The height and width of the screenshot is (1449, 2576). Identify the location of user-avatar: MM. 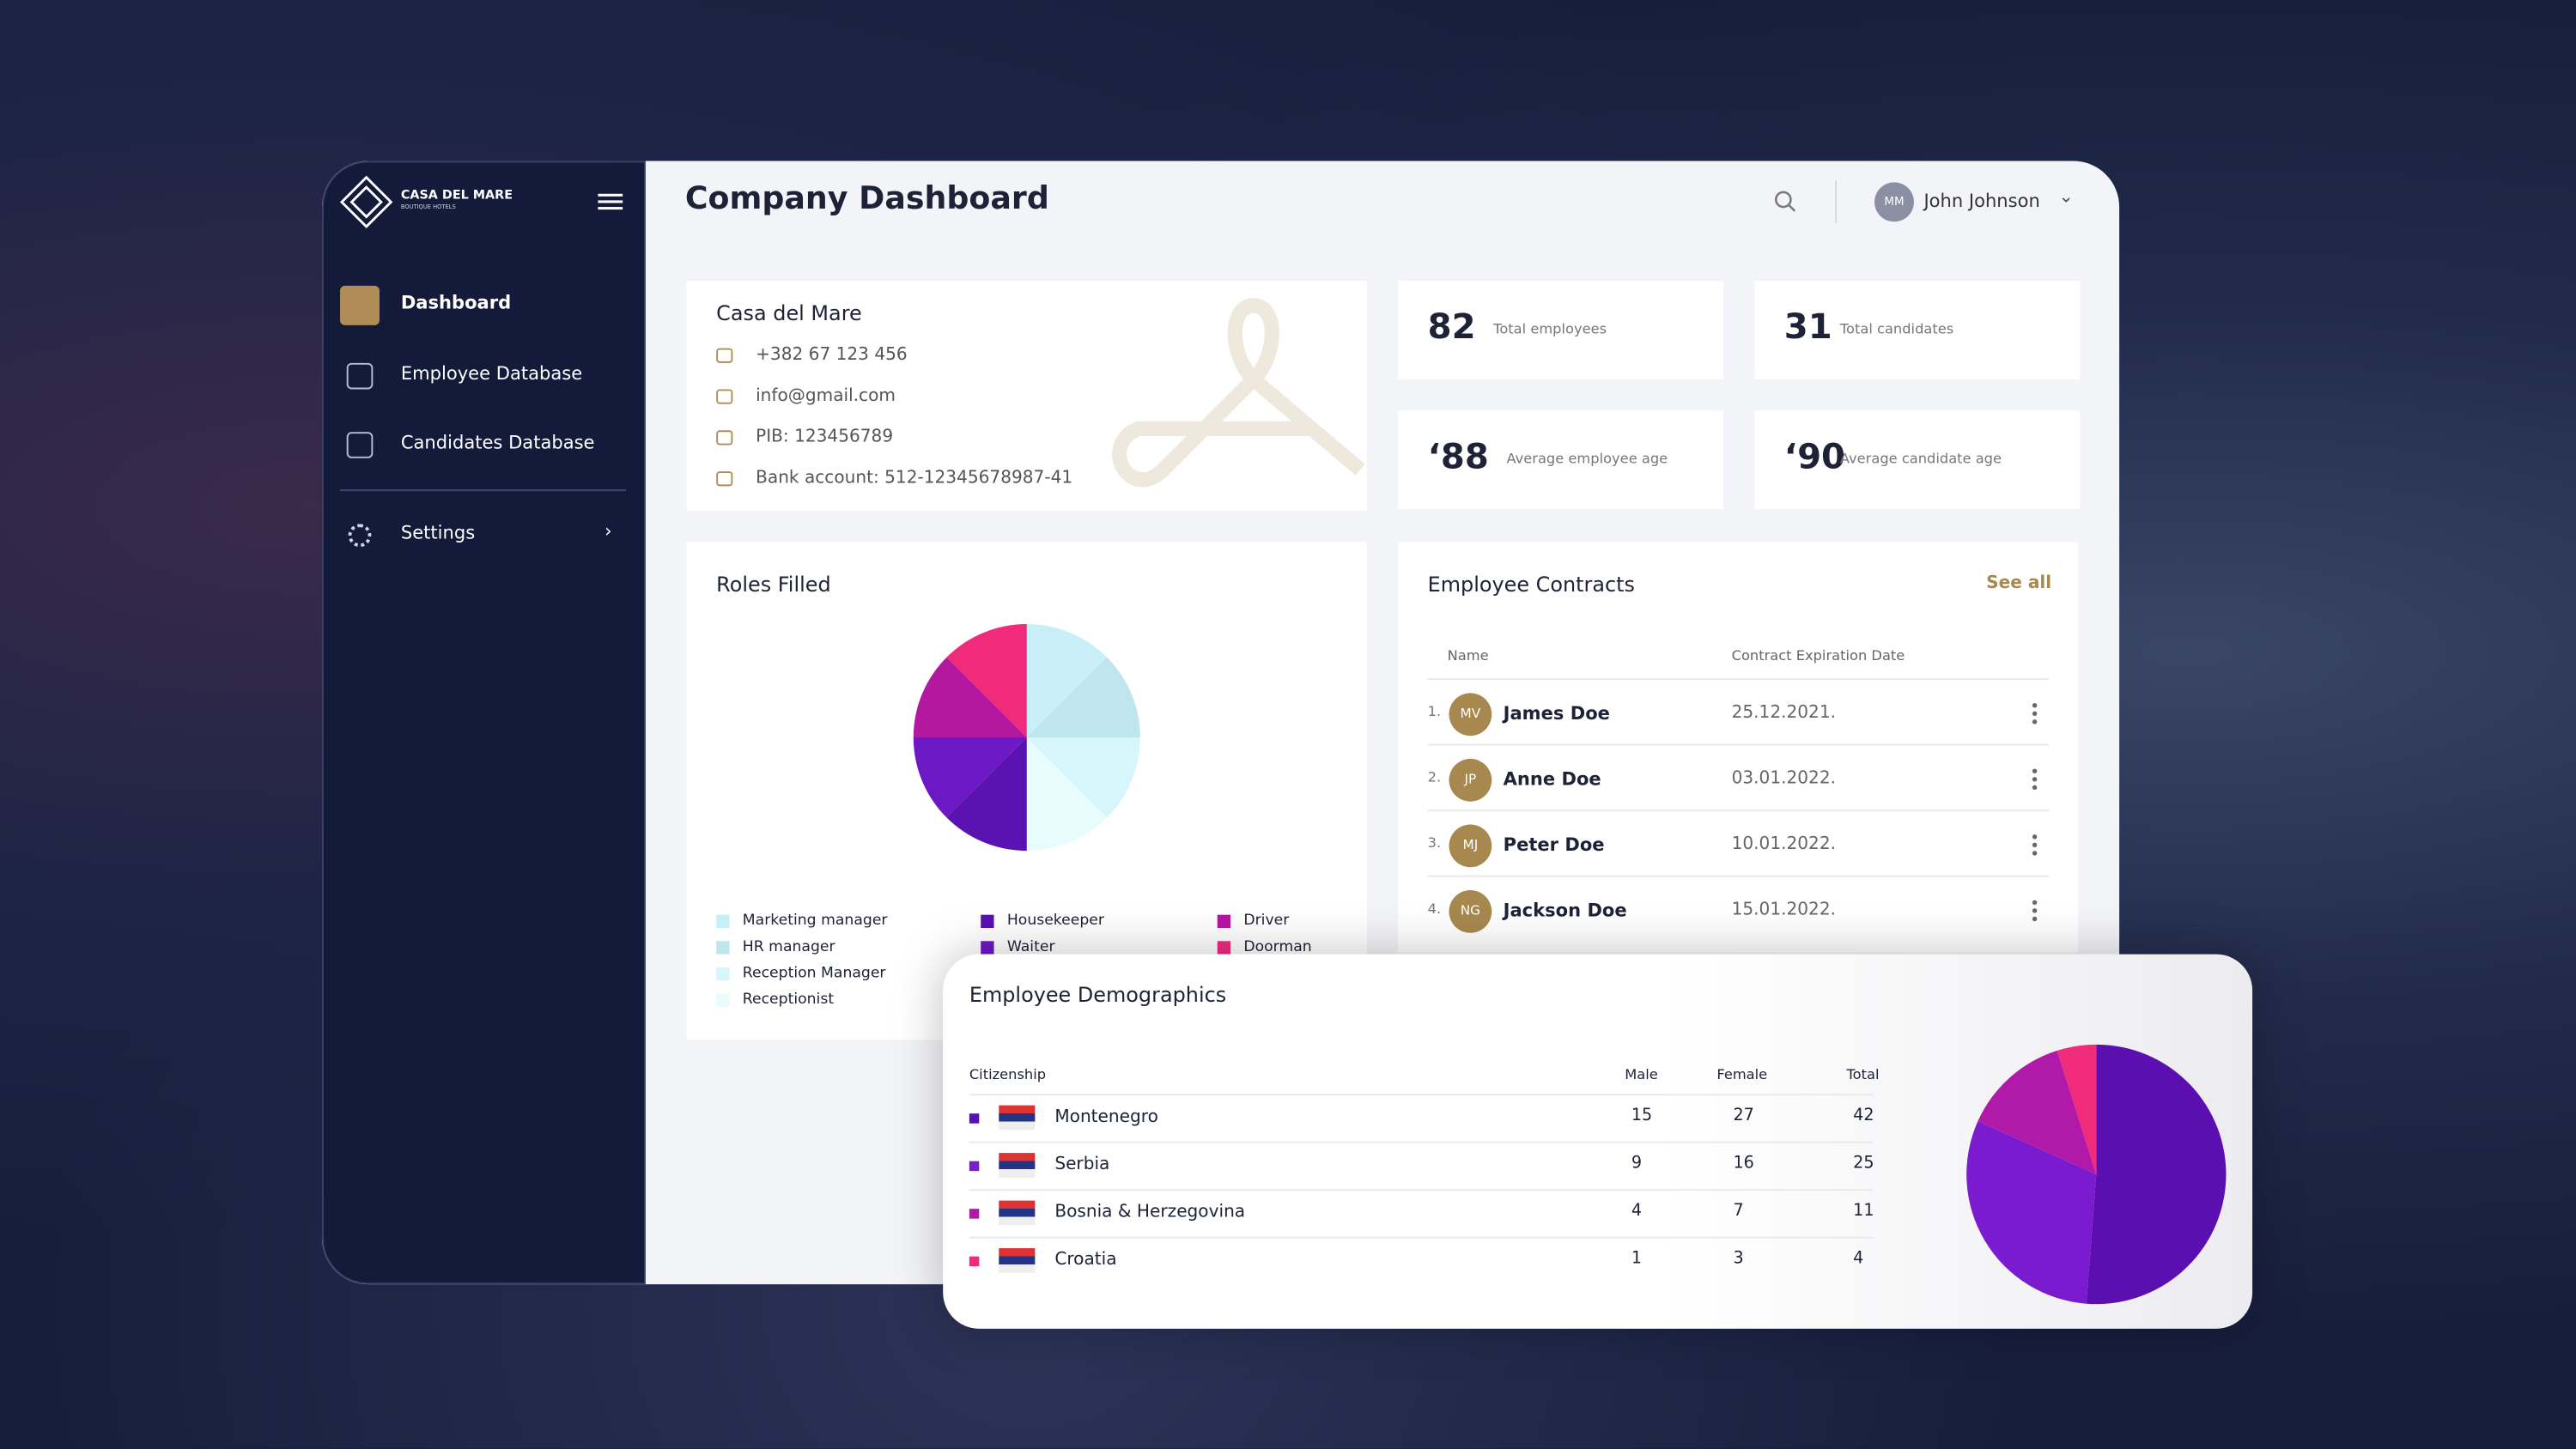
(1894, 202).